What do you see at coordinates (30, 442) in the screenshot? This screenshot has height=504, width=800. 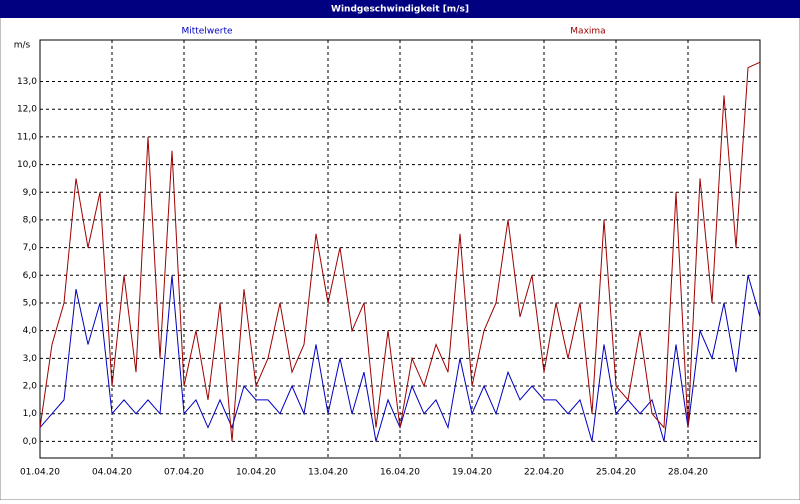 I see `y-tick-label: 0,0` at bounding box center [30, 442].